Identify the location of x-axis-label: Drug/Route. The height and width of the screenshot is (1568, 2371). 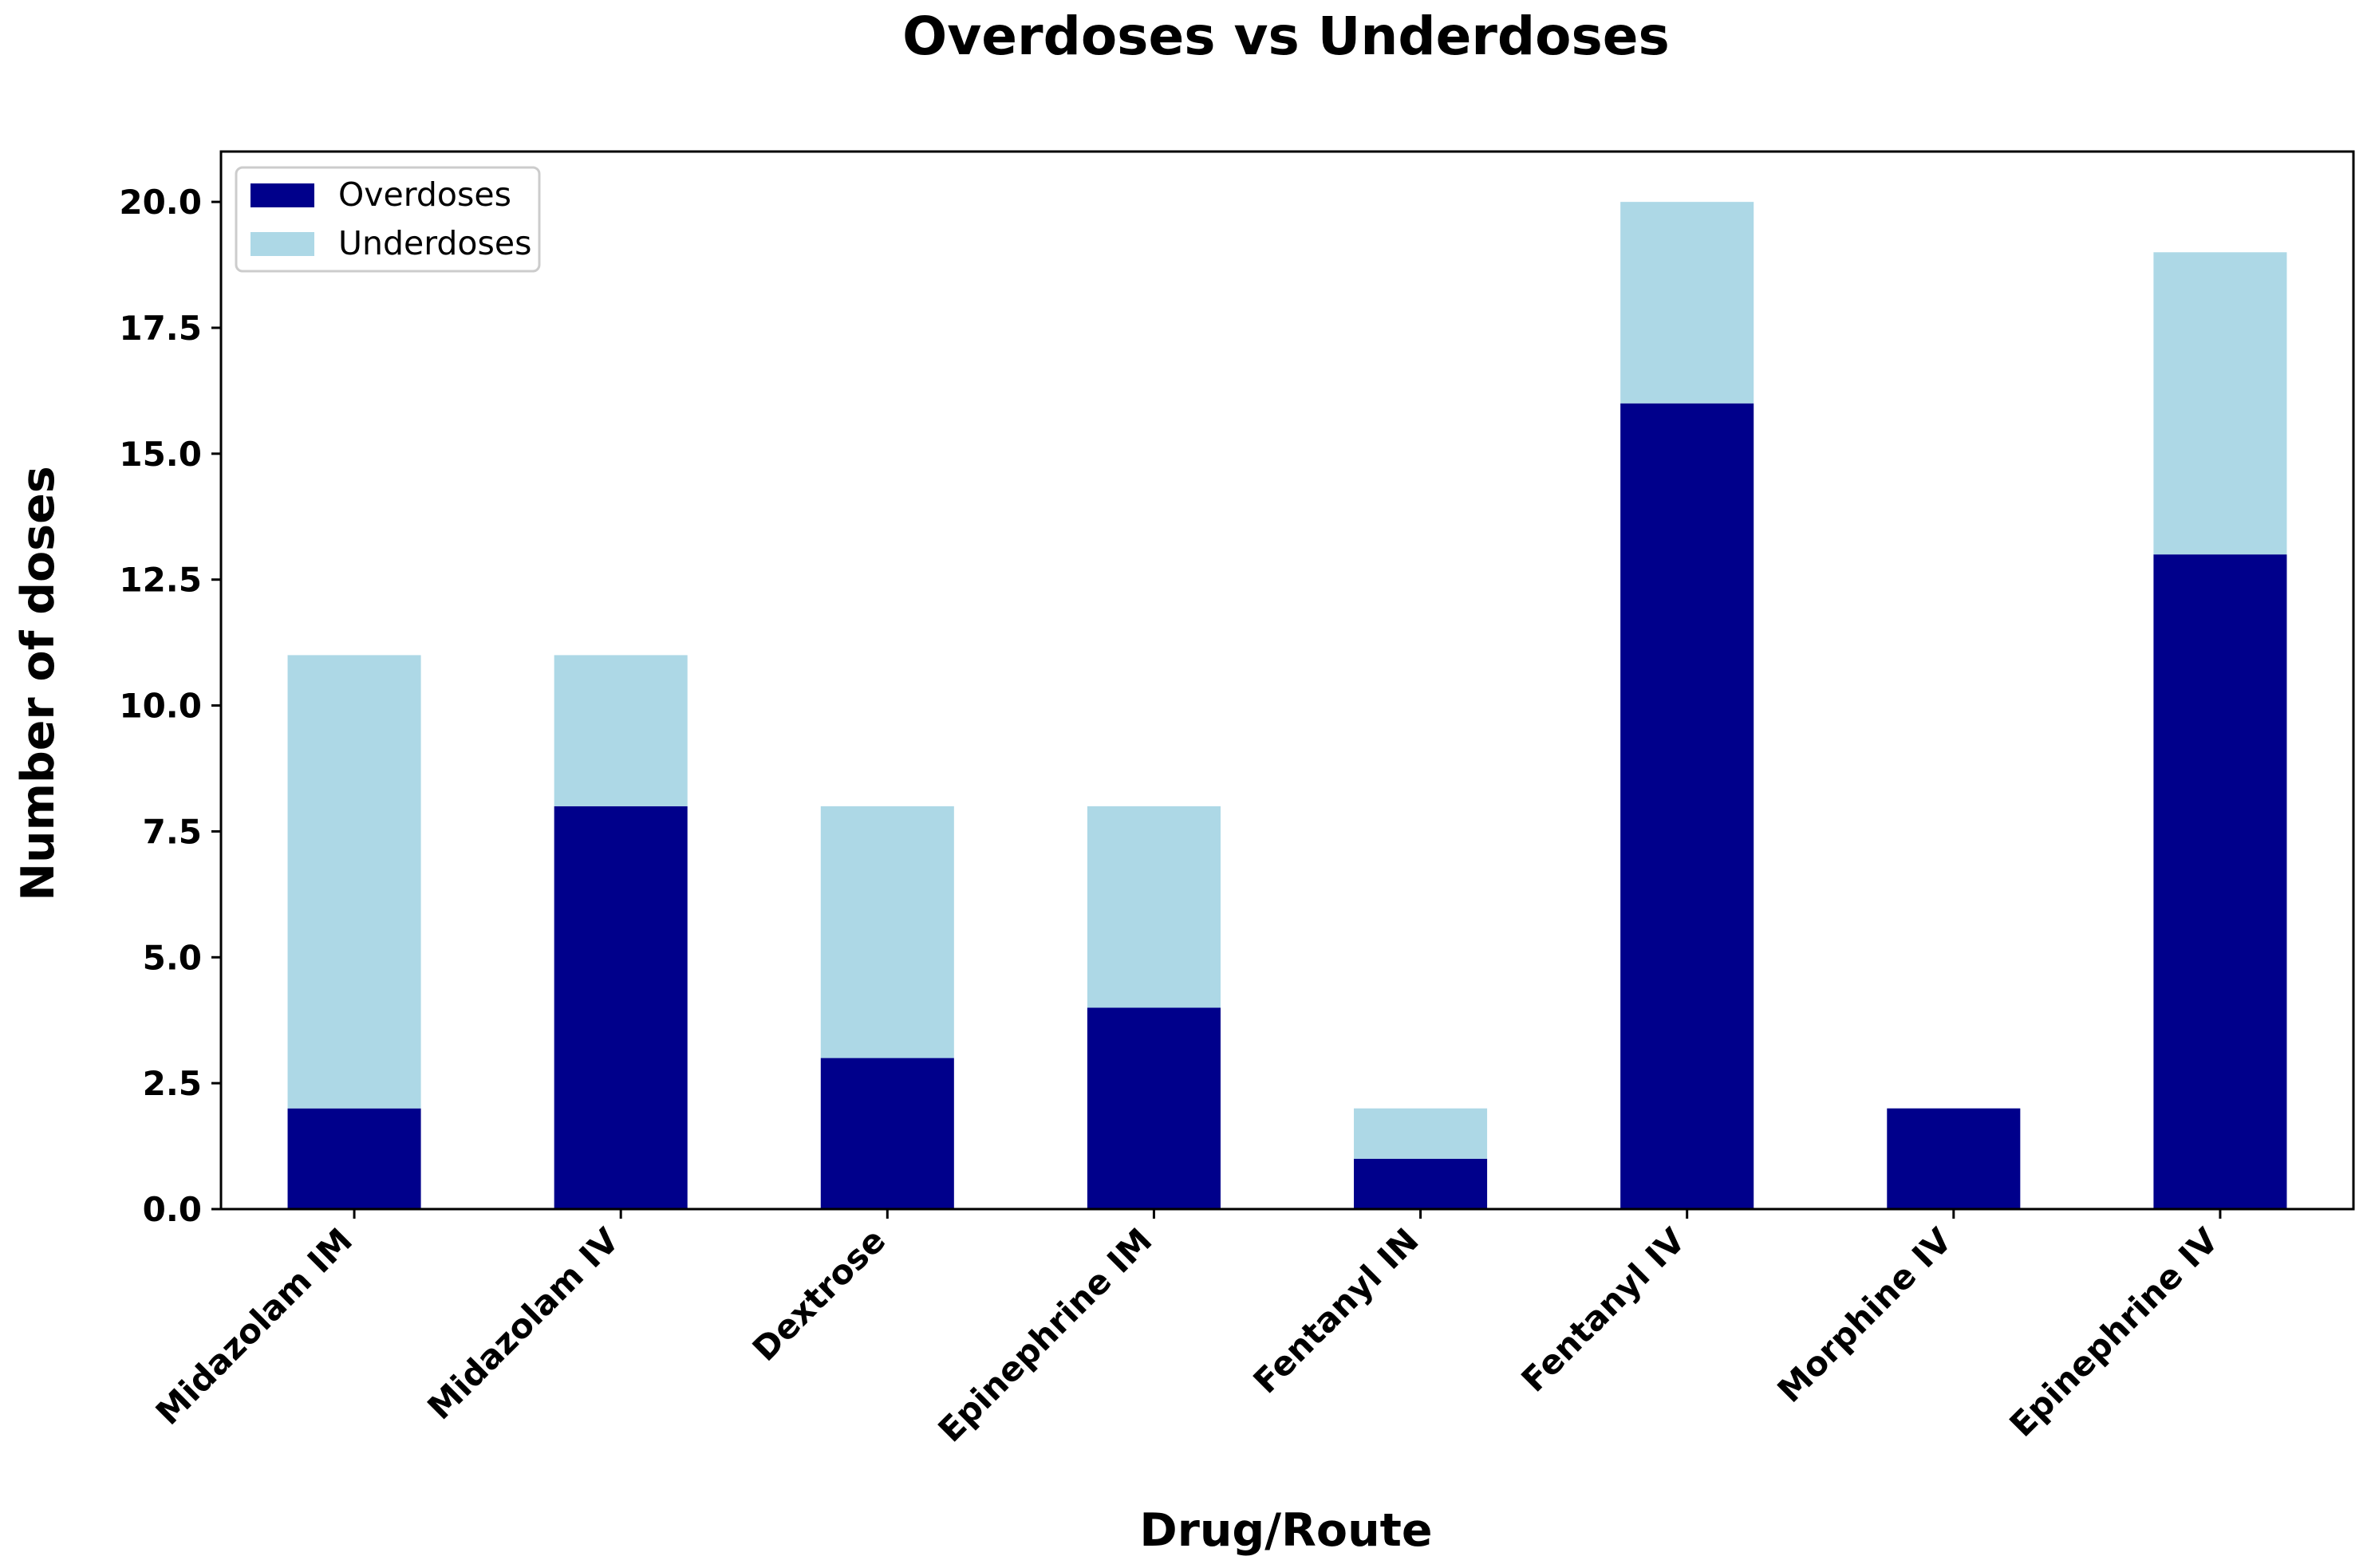
(1285, 1531).